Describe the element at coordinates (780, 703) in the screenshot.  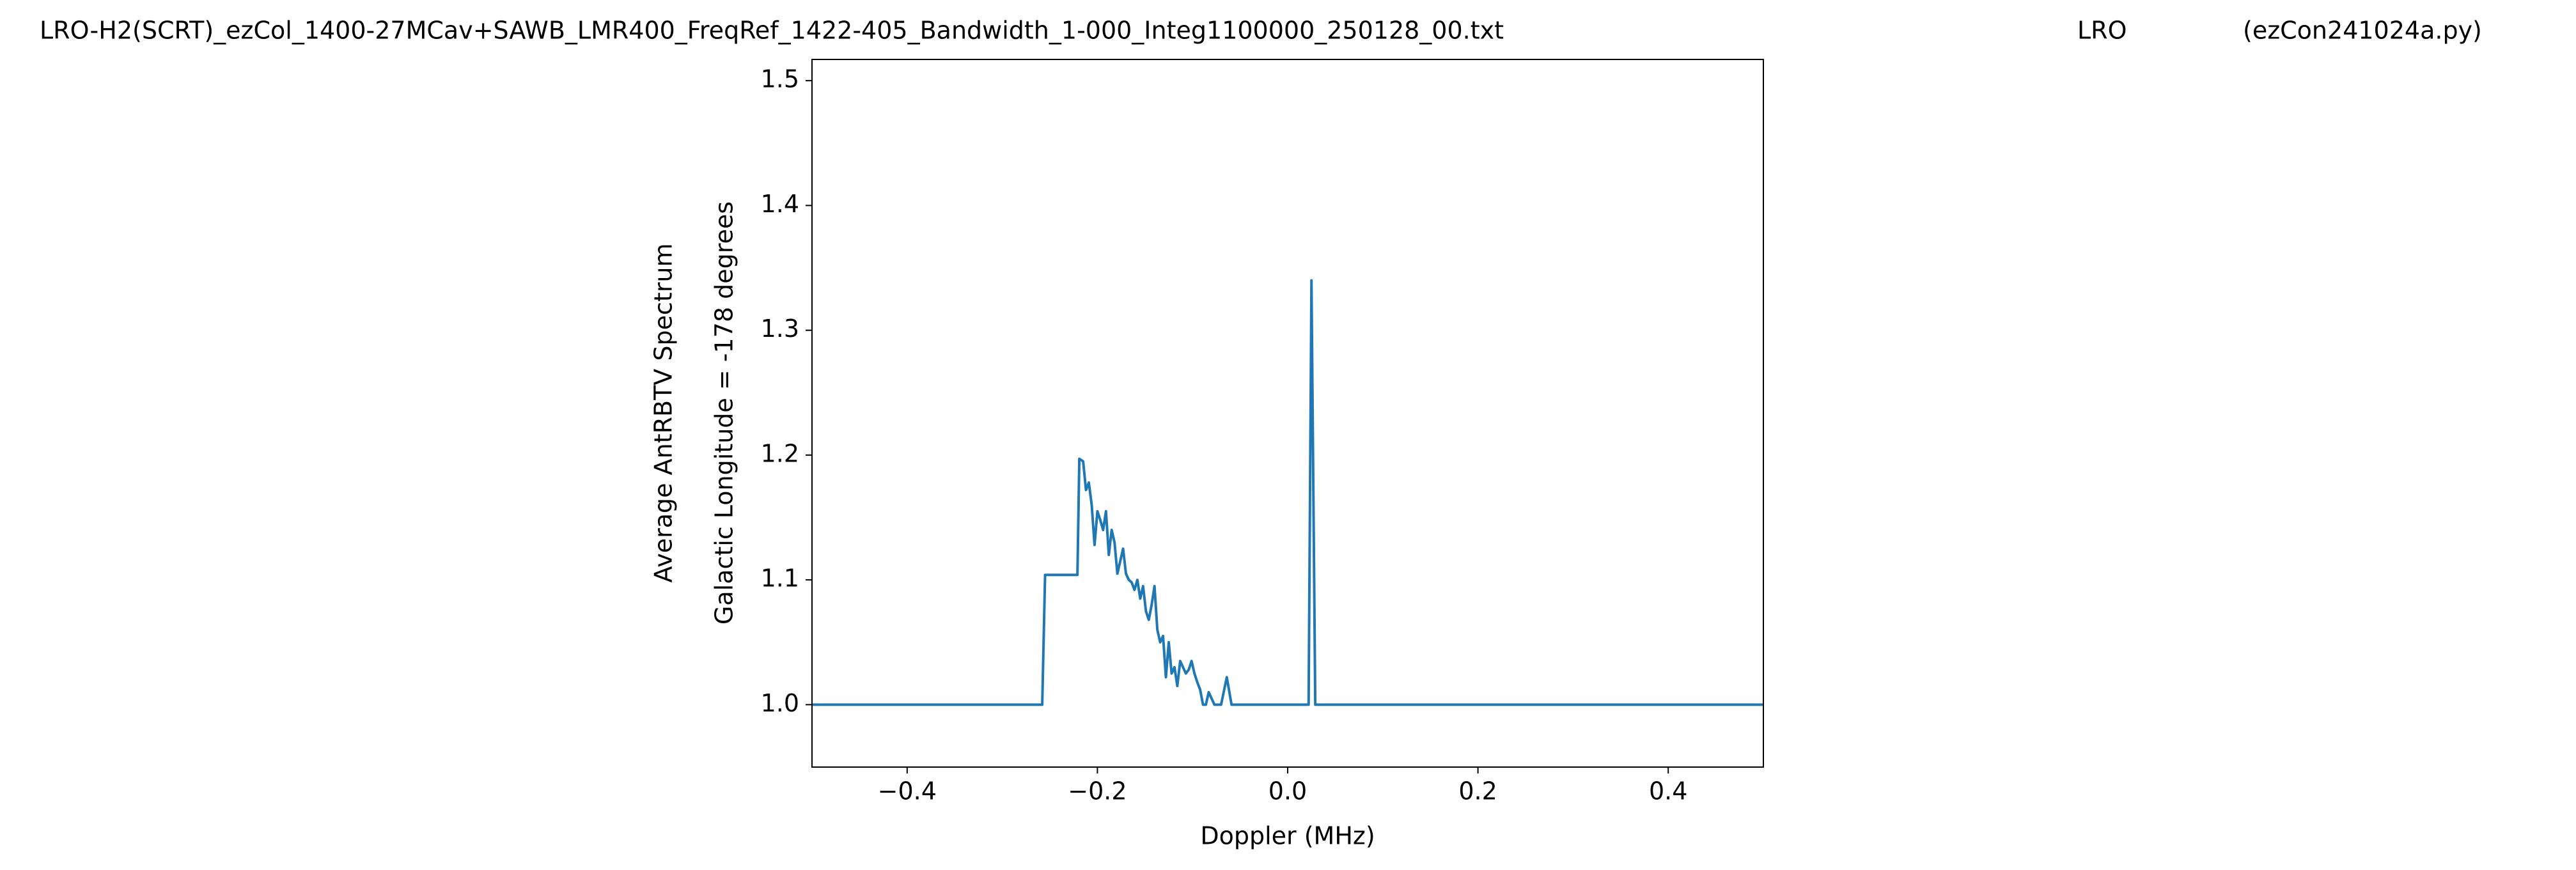
I see `y-tick-label: 1.0` at that location.